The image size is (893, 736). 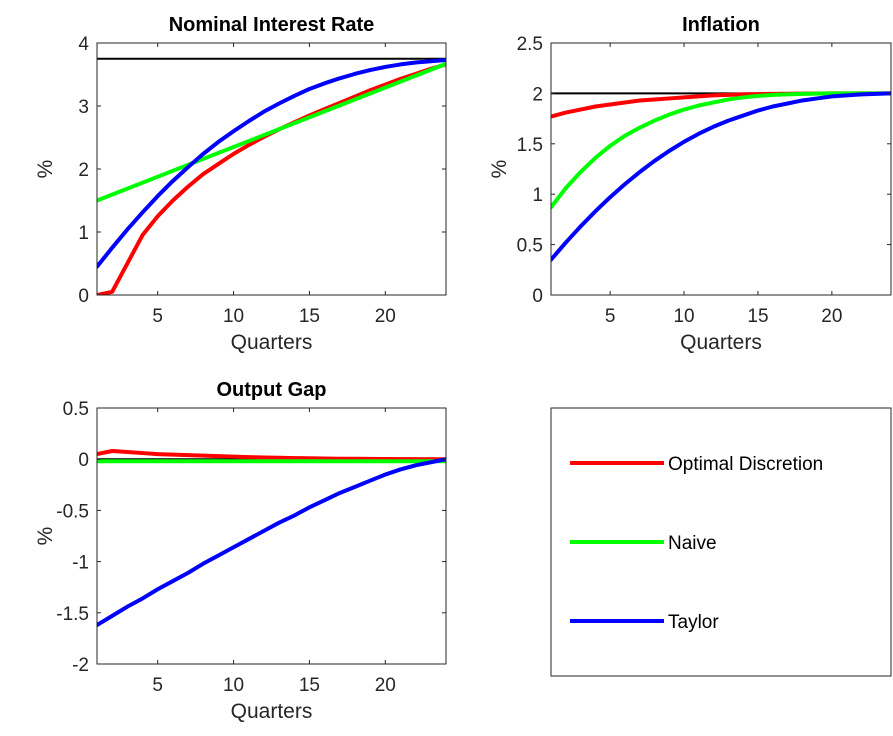 I want to click on y-tick-label: -0.5, so click(x=72, y=511).